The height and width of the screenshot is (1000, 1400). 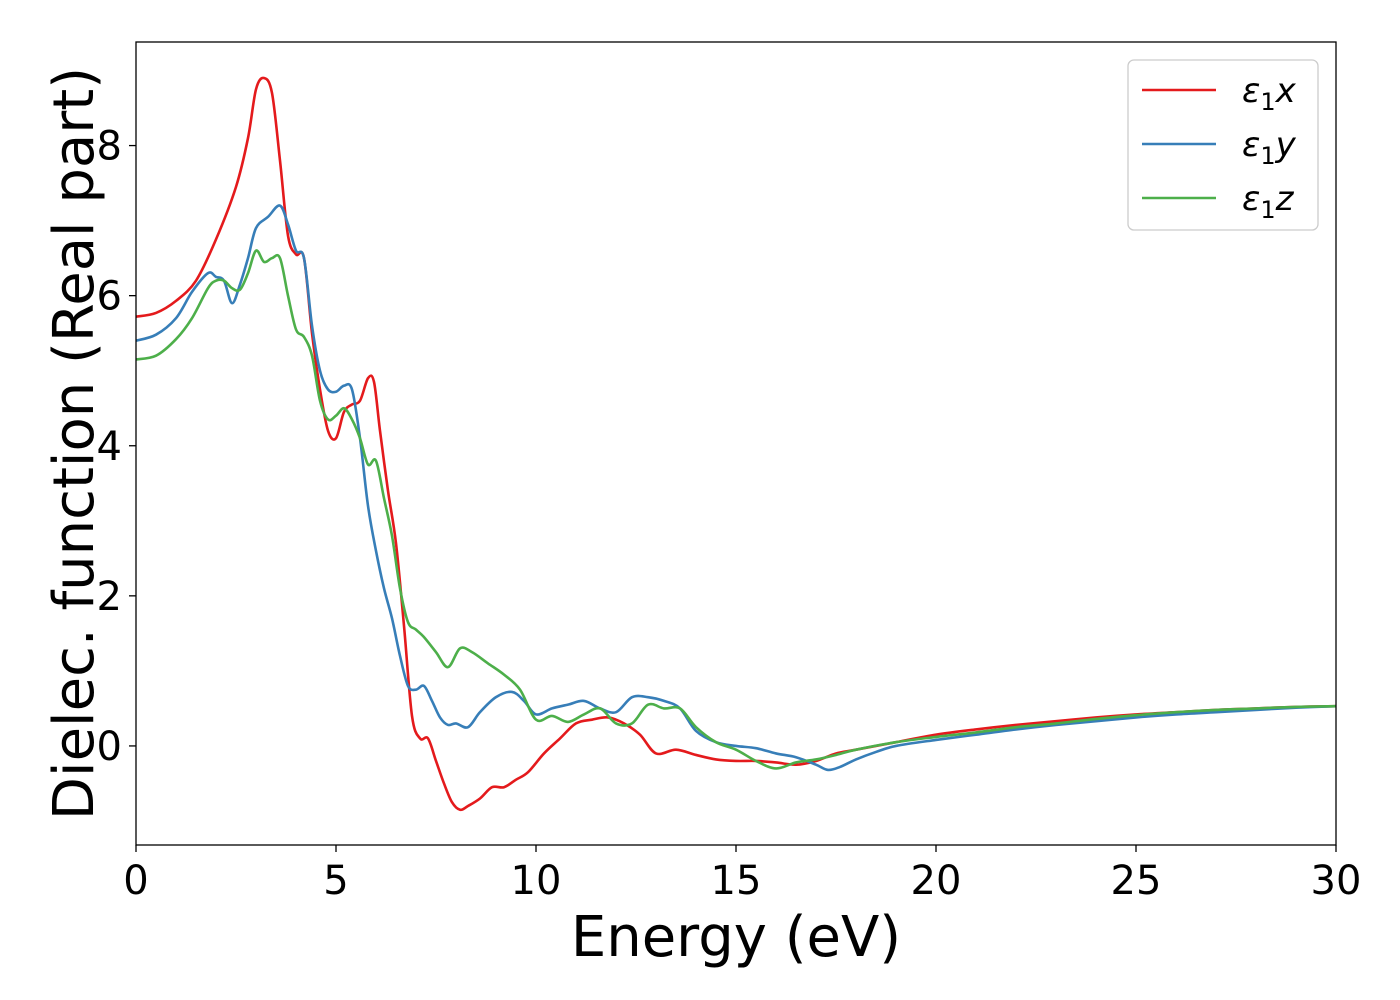 What do you see at coordinates (1219, 147) in the screenshot?
I see `legend-items: ε1x ε1y ε1z` at bounding box center [1219, 147].